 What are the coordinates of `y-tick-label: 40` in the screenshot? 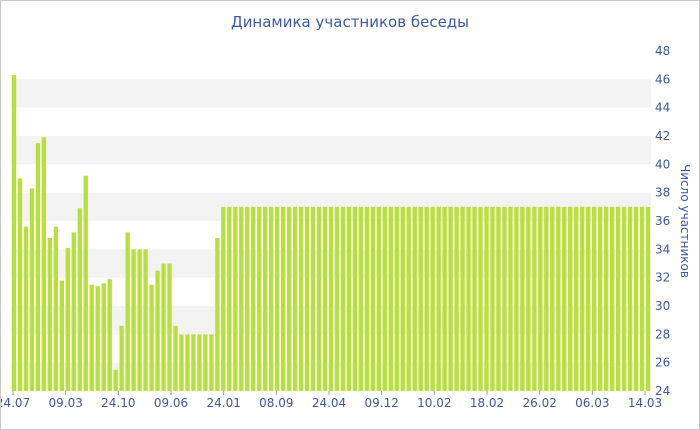 It's located at (662, 164).